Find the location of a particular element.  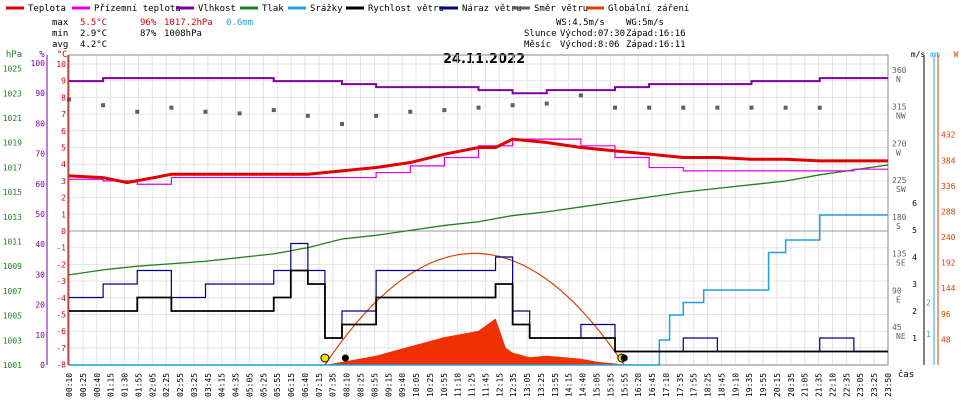

temperature-tick-label: 4 is located at coordinates (63, 164).